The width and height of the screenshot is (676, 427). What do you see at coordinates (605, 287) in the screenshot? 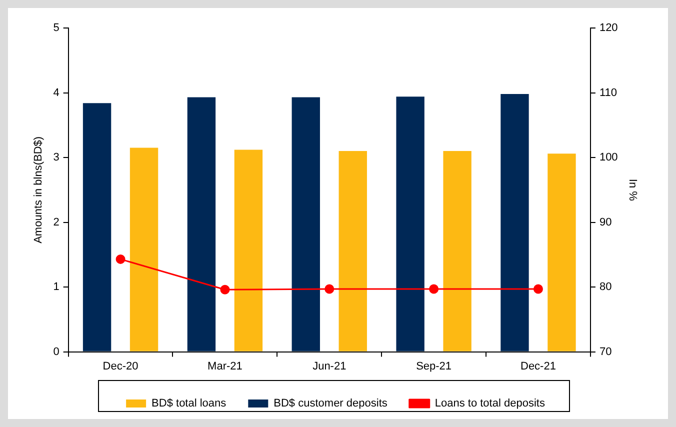
I see `y2-tick-label: 80` at bounding box center [605, 287].